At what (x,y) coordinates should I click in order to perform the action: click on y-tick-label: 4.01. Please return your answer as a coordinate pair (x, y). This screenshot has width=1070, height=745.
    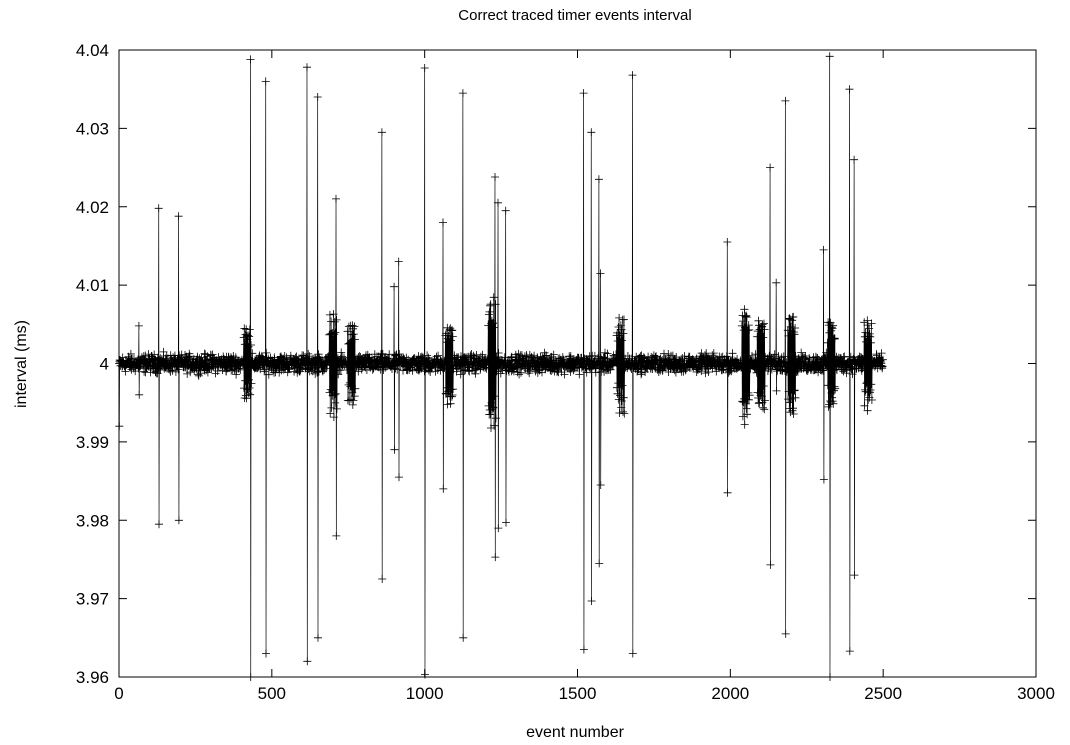
    Looking at the image, I should click on (92, 285).